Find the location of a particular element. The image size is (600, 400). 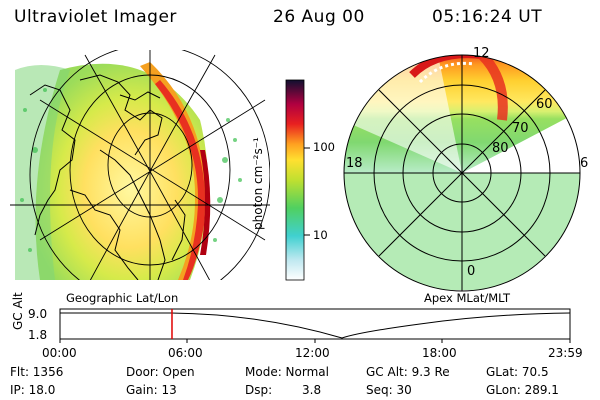

info-dsp-label: Dsp: is located at coordinates (259, 390).